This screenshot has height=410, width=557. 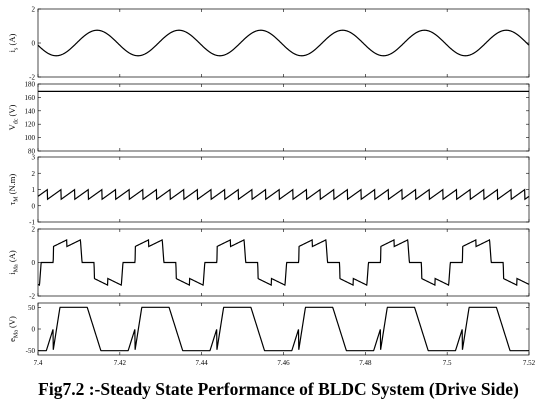 I want to click on x-tick-label: 7.4, so click(x=38, y=363).